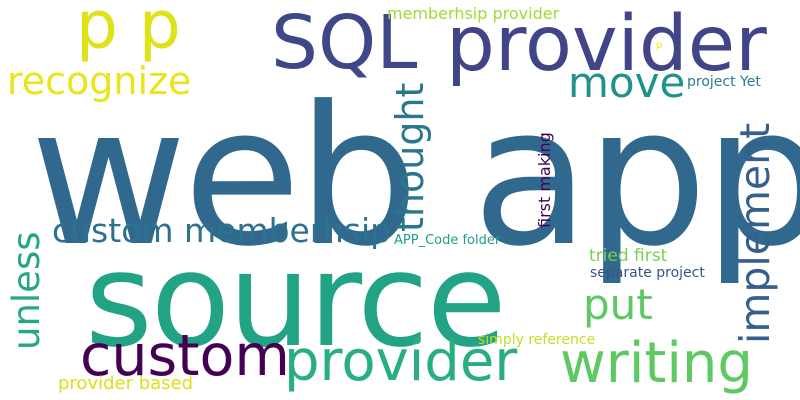 The image size is (800, 400). Describe the element at coordinates (659, 45) in the screenshot. I see `word-p-small: p` at that location.